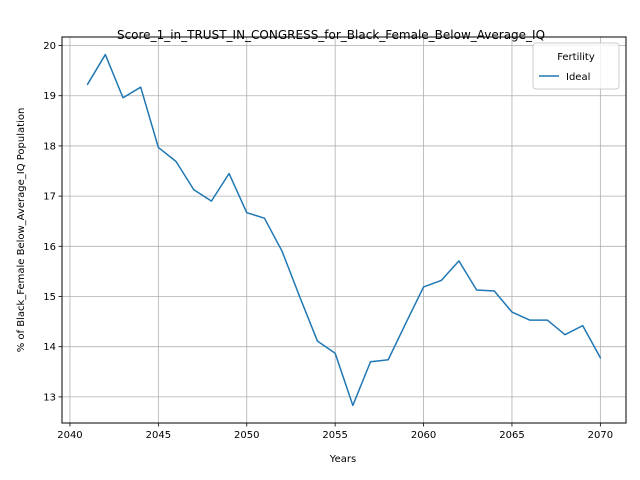  What do you see at coordinates (511, 435) in the screenshot?
I see `x-tick-label: 2065` at bounding box center [511, 435].